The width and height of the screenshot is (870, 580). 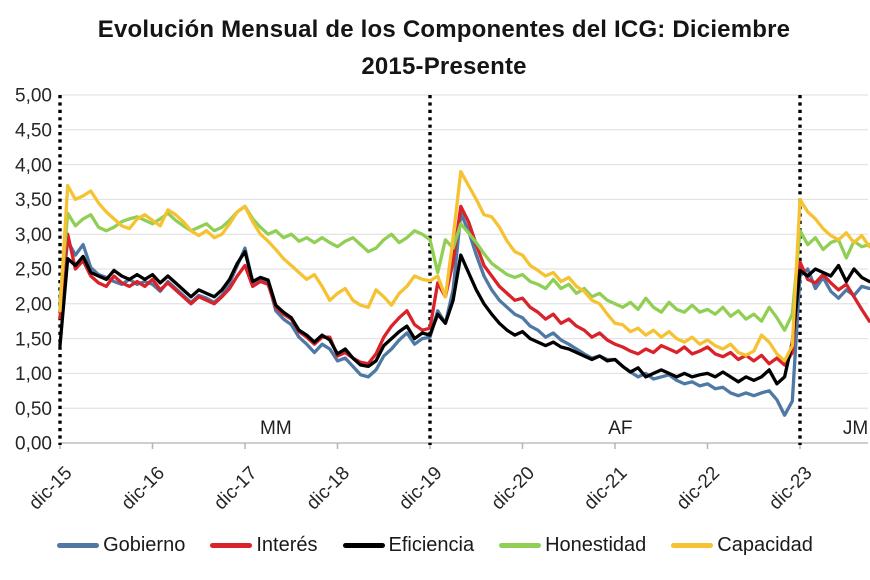 I want to click on legend-item-capacidad: Capacidad, so click(x=742, y=545).